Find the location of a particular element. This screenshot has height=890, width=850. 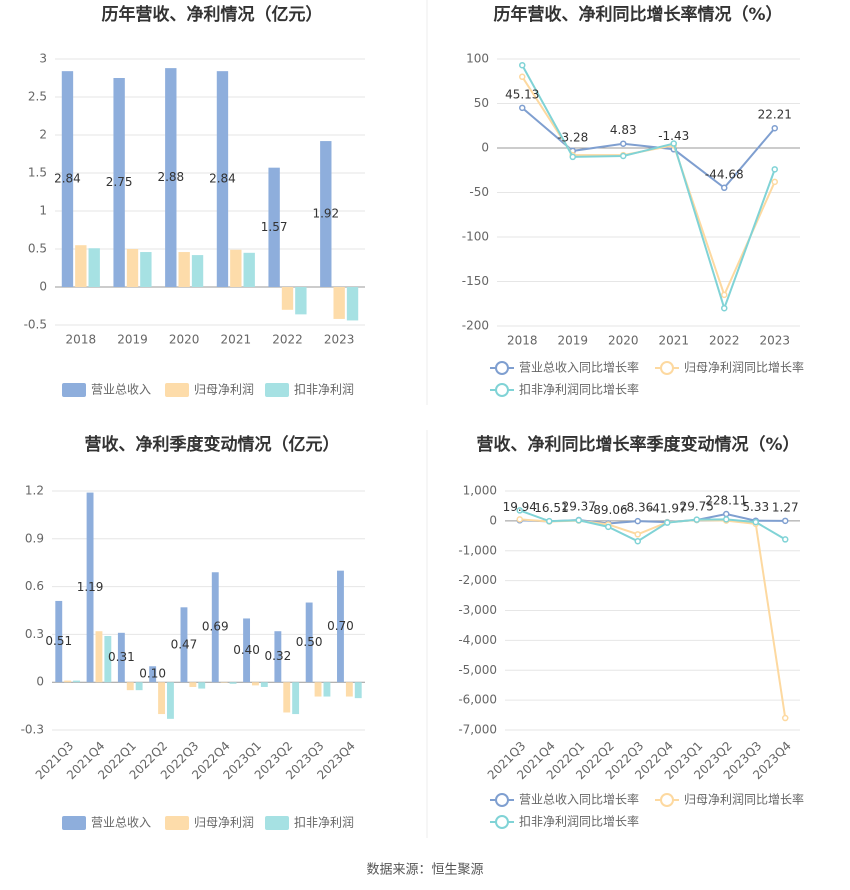

y-tick-label: 50 is located at coordinates (481, 103).